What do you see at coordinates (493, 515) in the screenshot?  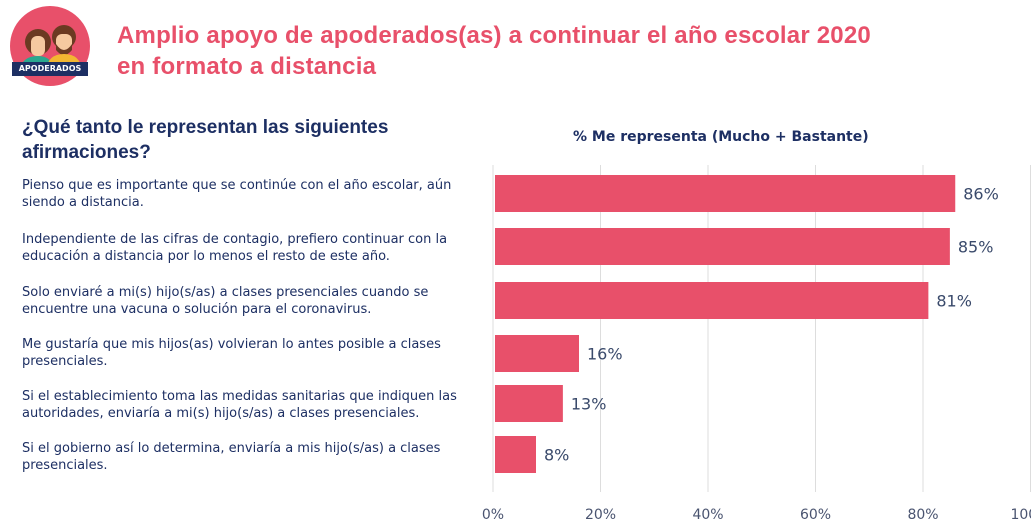 I see `x-tick-label: 0%` at bounding box center [493, 515].